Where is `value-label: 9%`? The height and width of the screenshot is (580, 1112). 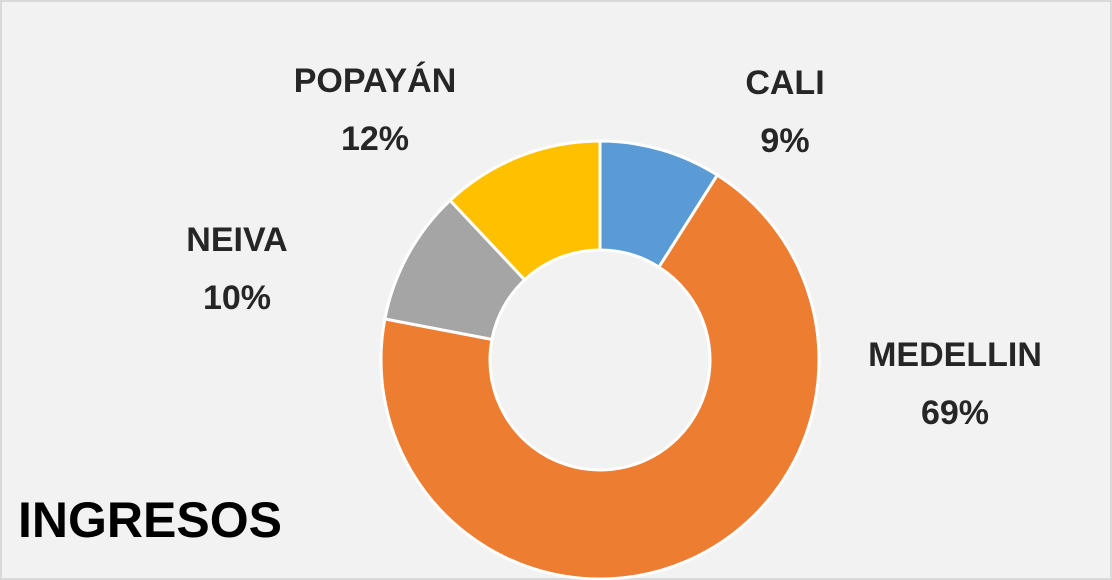
value-label: 9% is located at coordinates (784, 141).